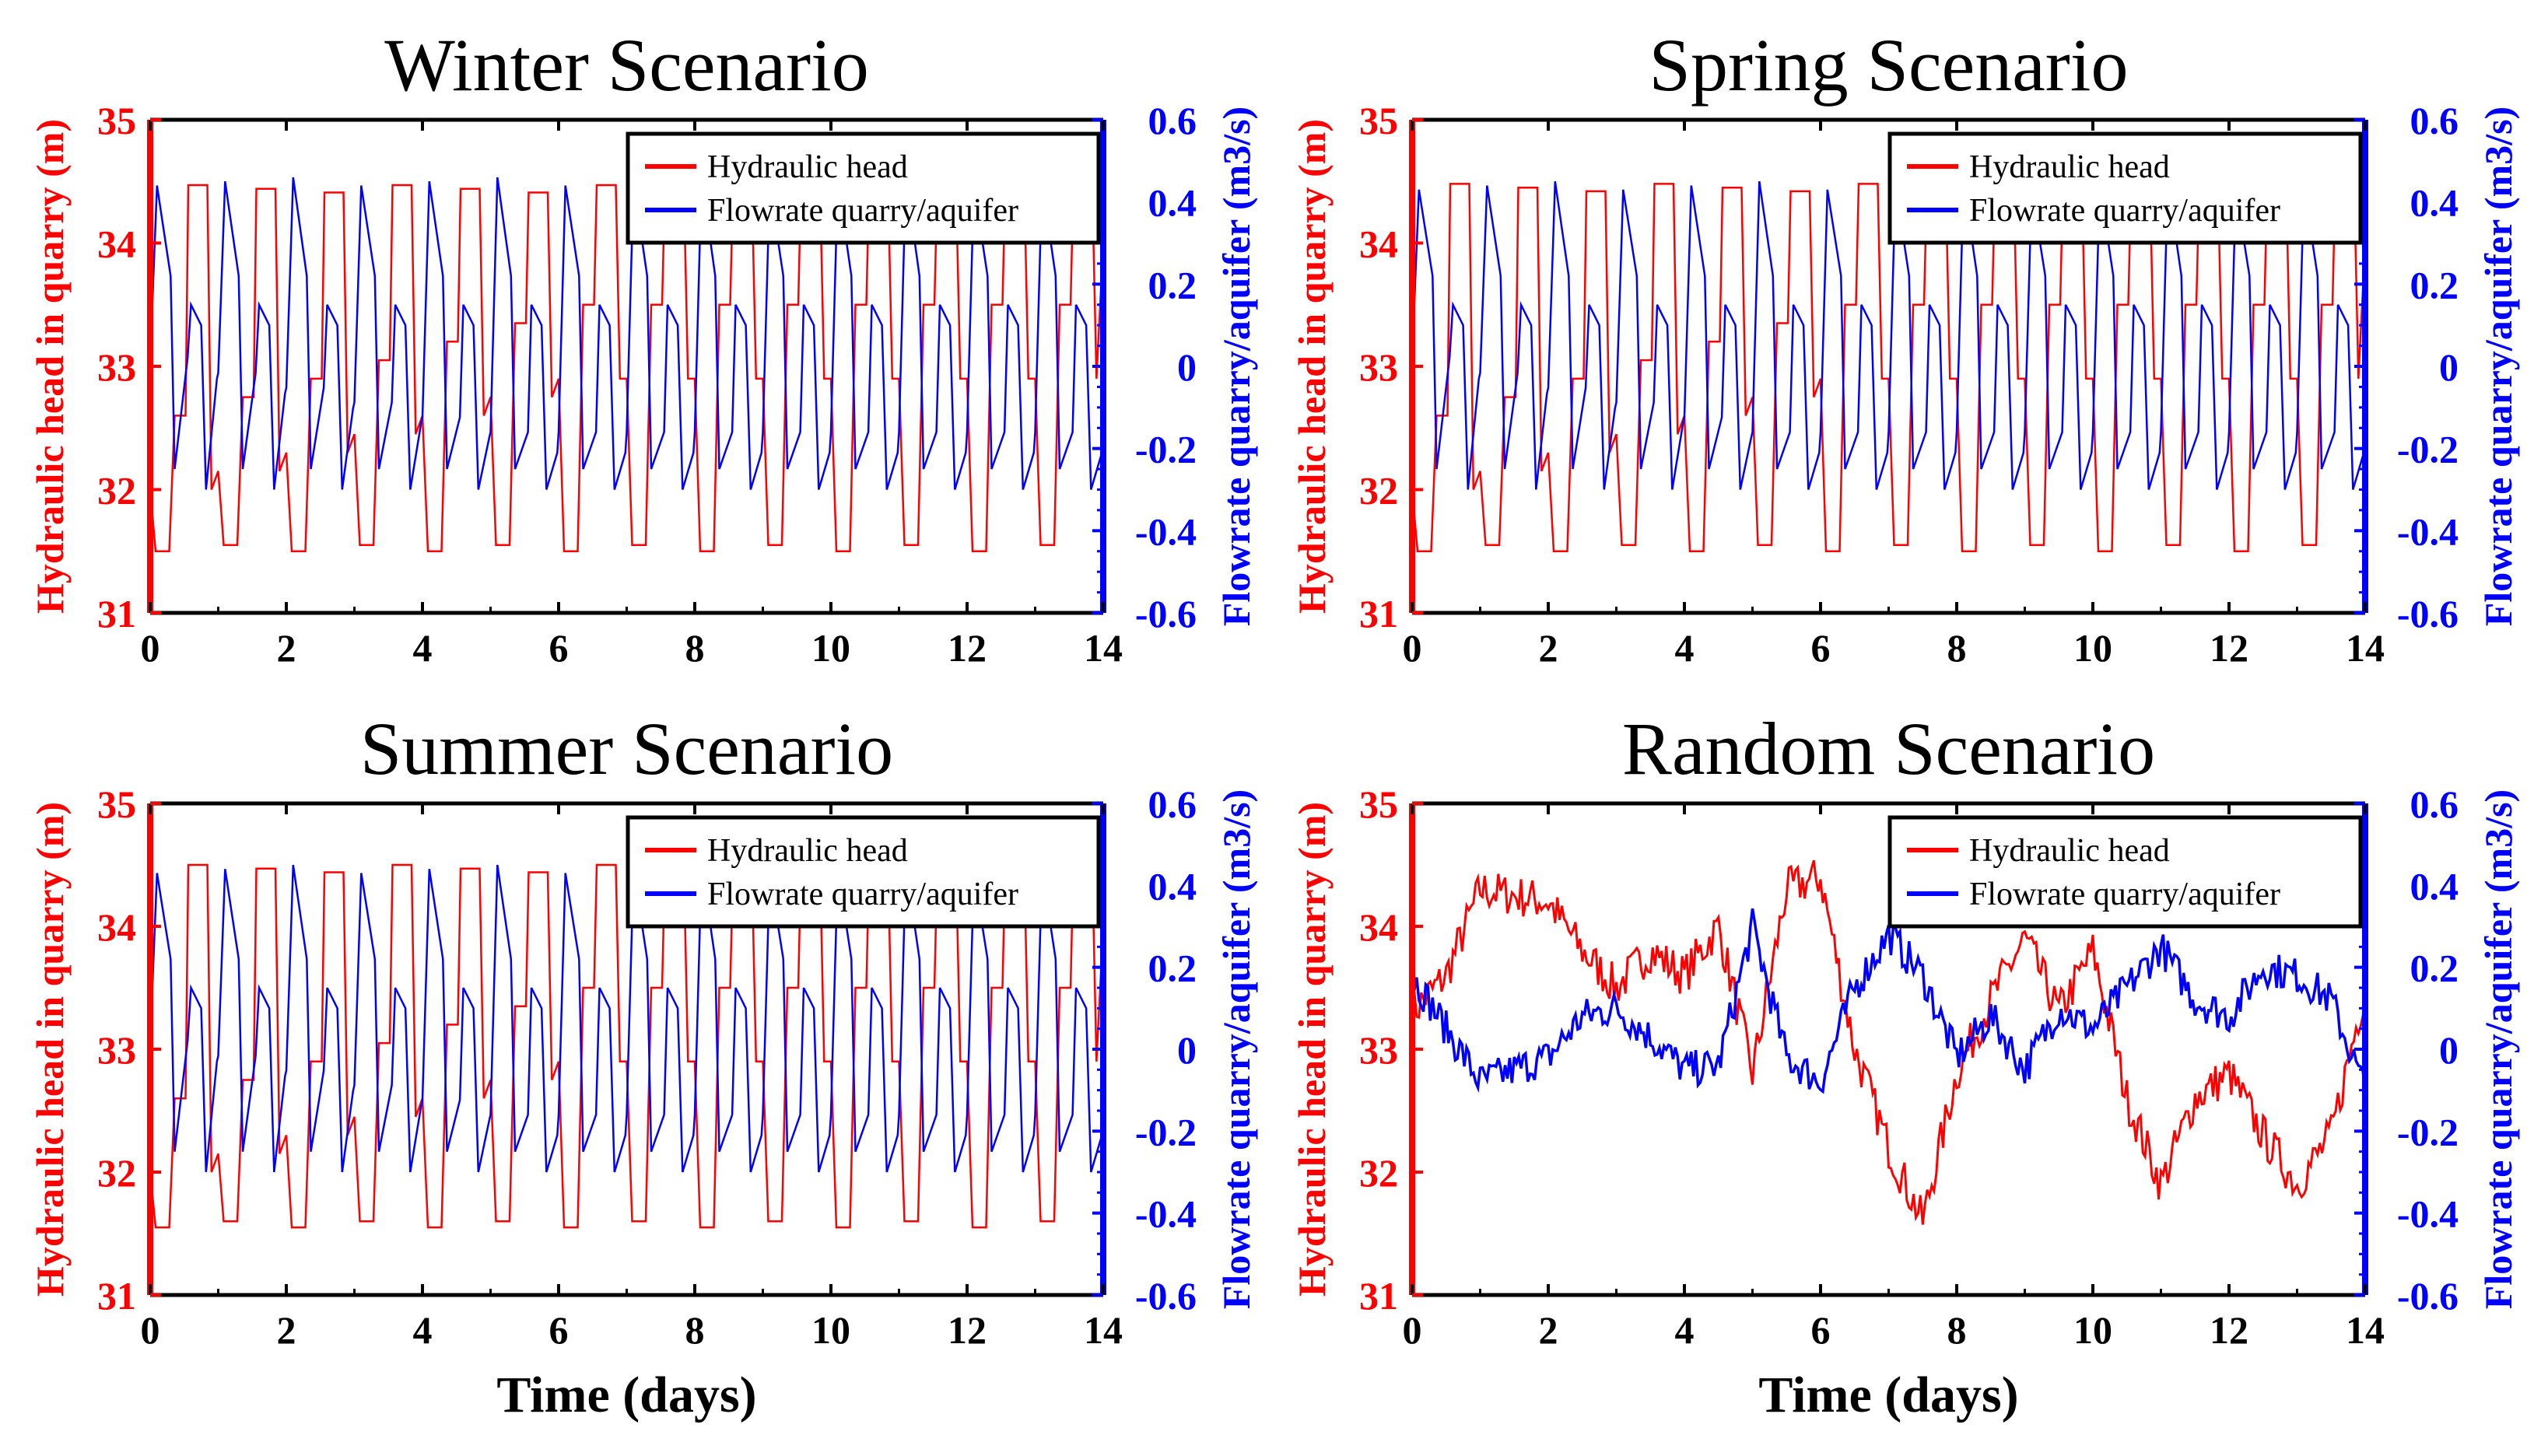 This screenshot has height=1456, width=2541. I want to click on chart-title: Random Scenario, so click(1888, 748).